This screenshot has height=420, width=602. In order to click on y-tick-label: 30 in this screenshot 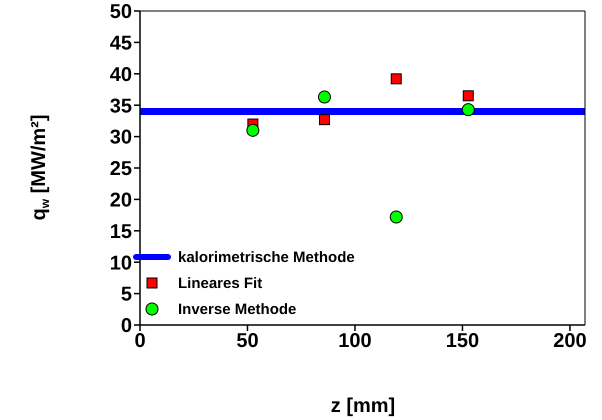, I will do `click(121, 137)`.